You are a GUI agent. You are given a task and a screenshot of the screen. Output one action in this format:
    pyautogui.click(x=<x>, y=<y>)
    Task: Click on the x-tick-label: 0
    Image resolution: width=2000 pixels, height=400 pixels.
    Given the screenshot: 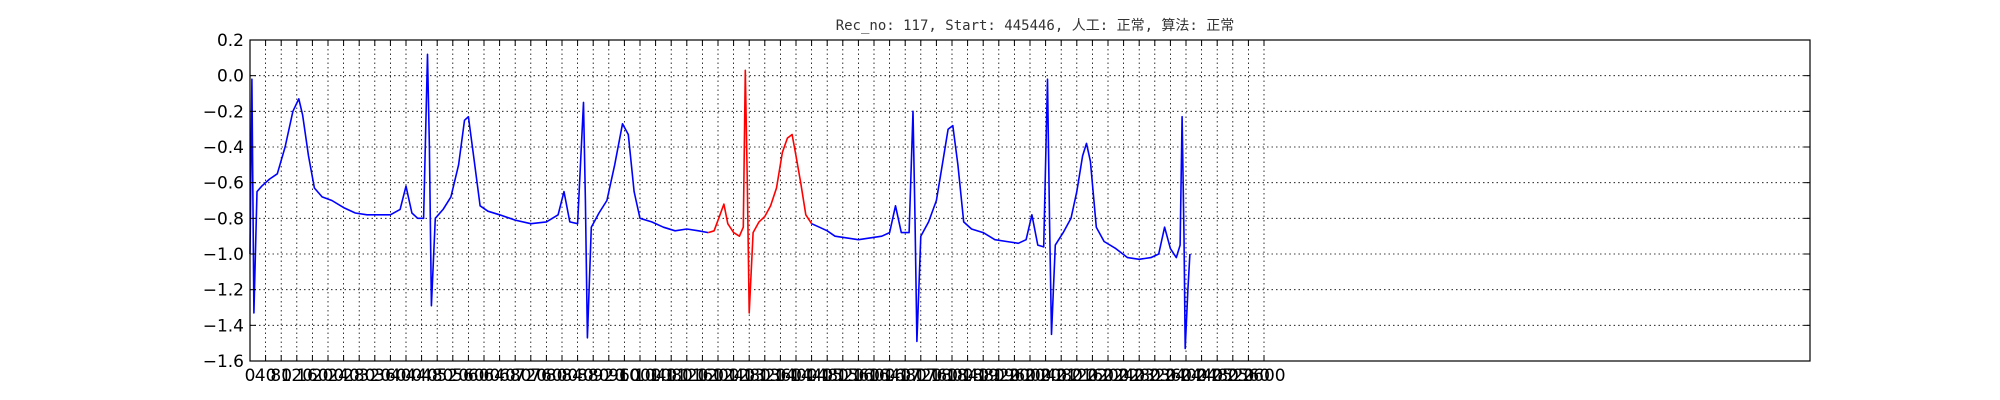 What is the action you would take?
    pyautogui.click(x=250, y=376)
    